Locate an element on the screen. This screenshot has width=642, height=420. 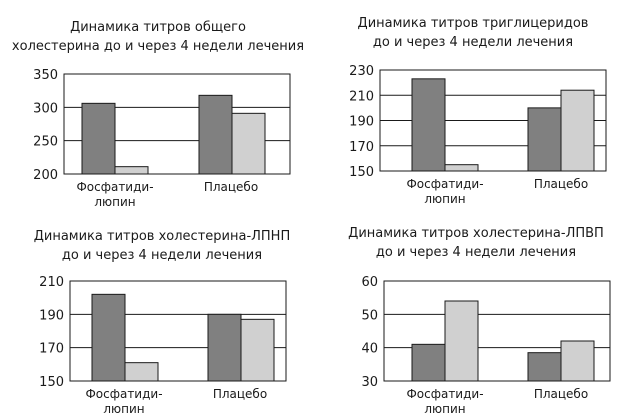
y-tick-label: 50 is located at coordinates (369, 315).